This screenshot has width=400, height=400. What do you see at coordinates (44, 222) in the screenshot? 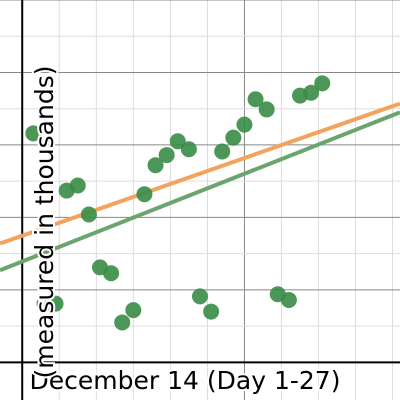
I see `y-axis-label: (measured in thousands)` at bounding box center [44, 222].